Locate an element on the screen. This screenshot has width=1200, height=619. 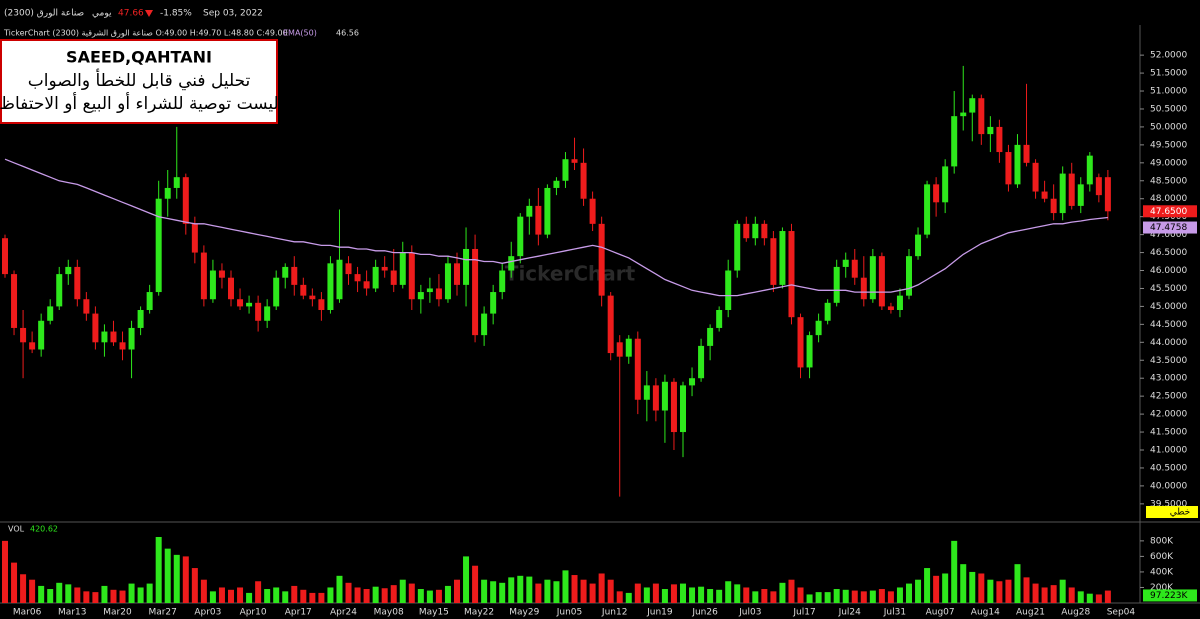
x-tick-label: Sep04 is located at coordinates (1121, 613).